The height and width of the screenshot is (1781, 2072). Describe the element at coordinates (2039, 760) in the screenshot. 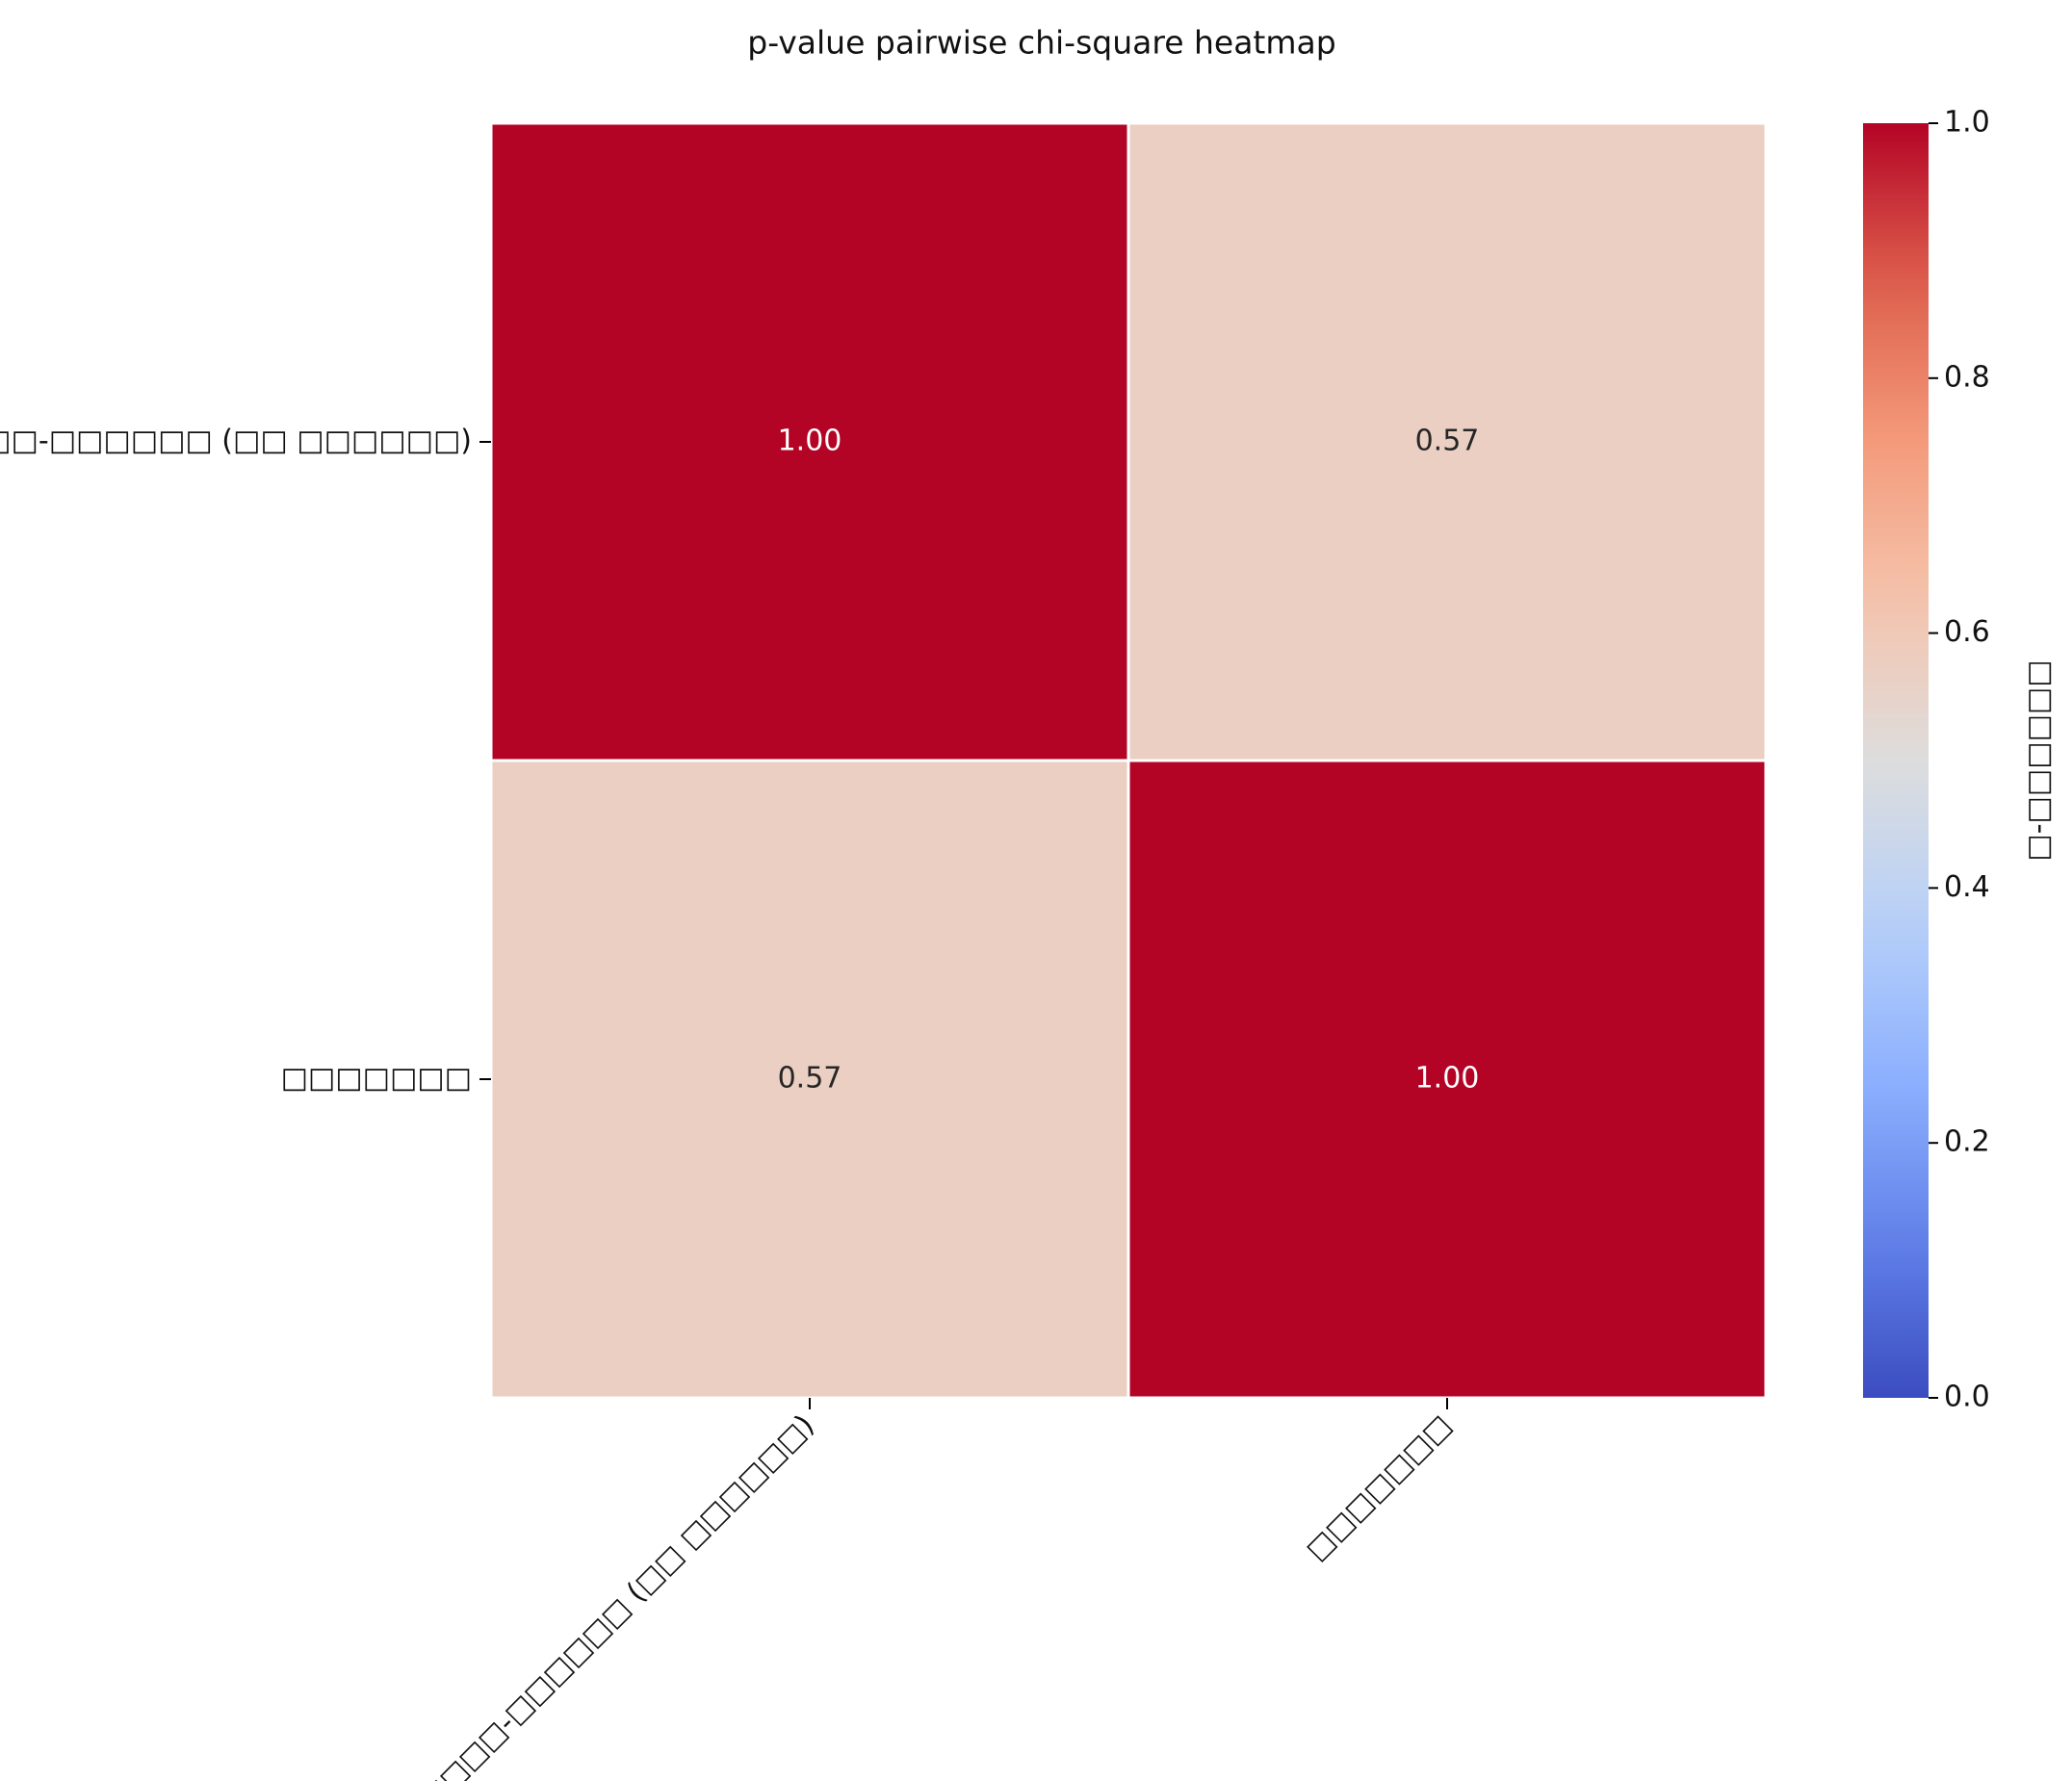

I see `colorbar-label: □-□□□□□□` at that location.